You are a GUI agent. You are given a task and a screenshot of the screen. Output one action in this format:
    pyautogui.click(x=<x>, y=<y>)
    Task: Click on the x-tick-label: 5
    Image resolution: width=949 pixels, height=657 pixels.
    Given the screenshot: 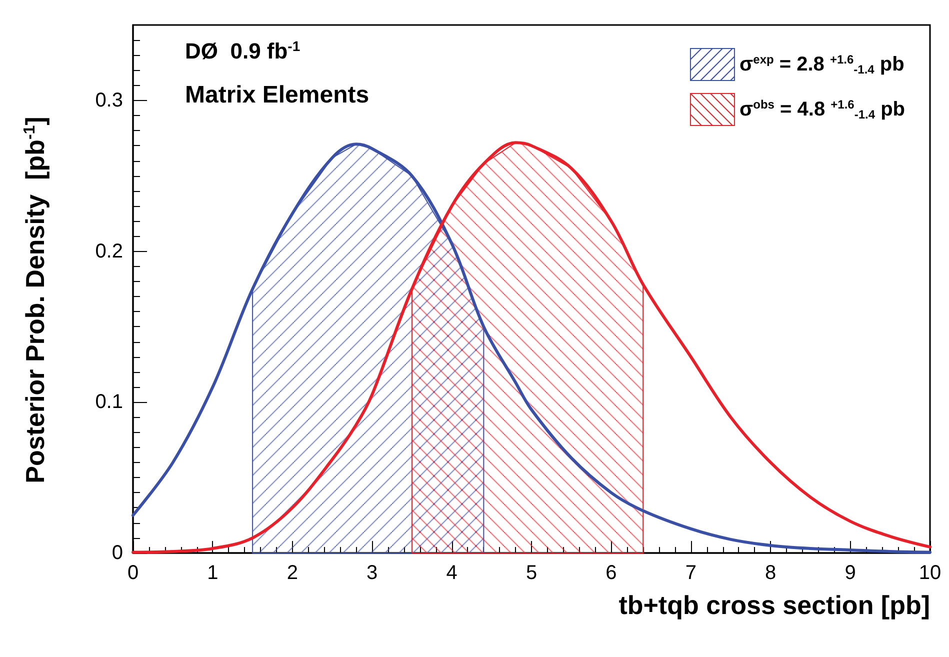 What is the action you would take?
    pyautogui.click(x=532, y=573)
    